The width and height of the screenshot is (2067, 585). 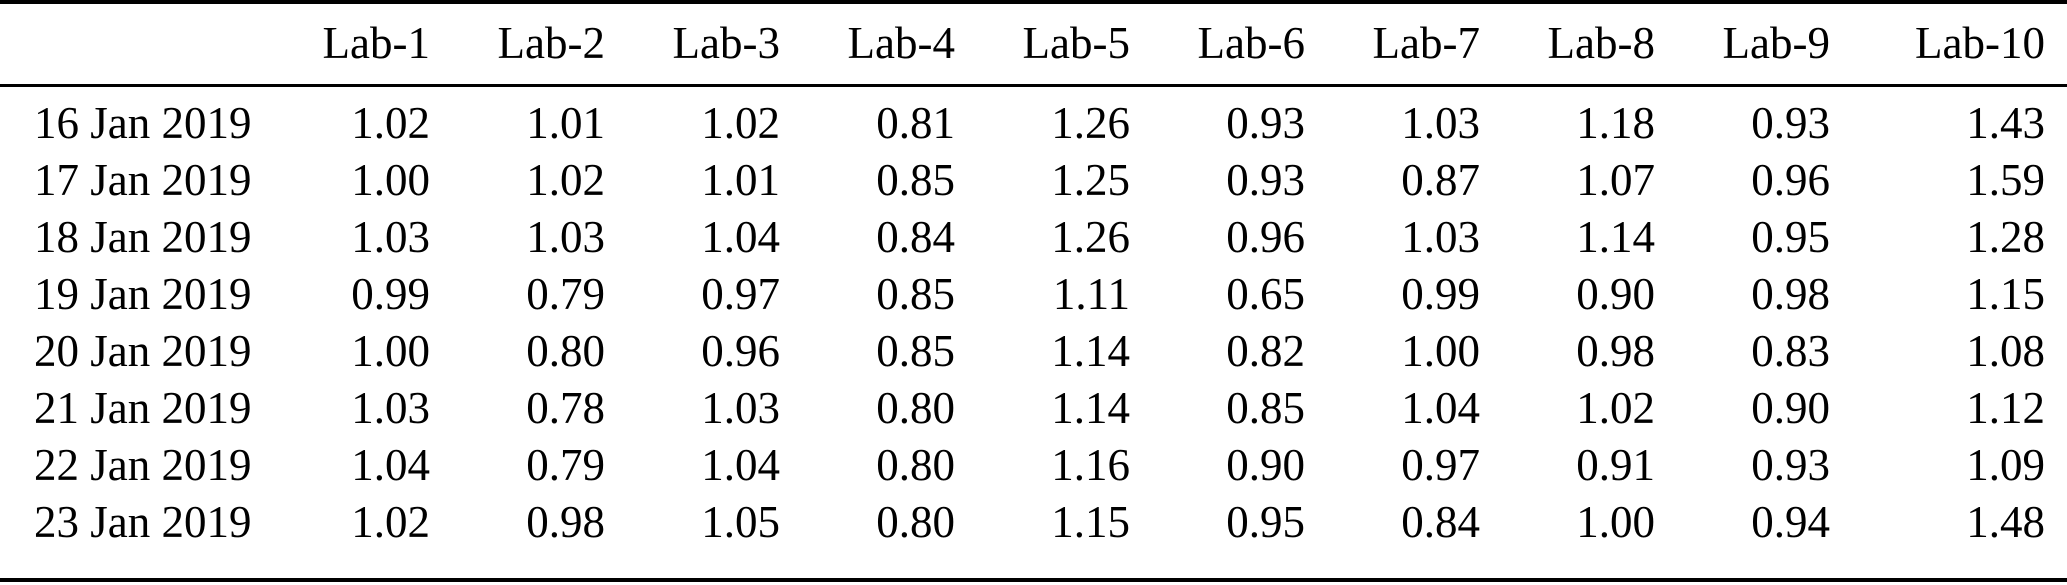 What do you see at coordinates (2005, 521) in the screenshot?
I see `cell-value: 1.48` at bounding box center [2005, 521].